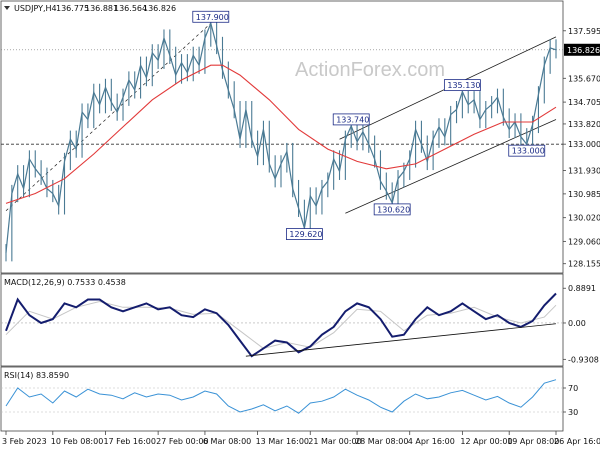 The image size is (600, 450). I want to click on price-annotation-label: 137.900, so click(212, 17).